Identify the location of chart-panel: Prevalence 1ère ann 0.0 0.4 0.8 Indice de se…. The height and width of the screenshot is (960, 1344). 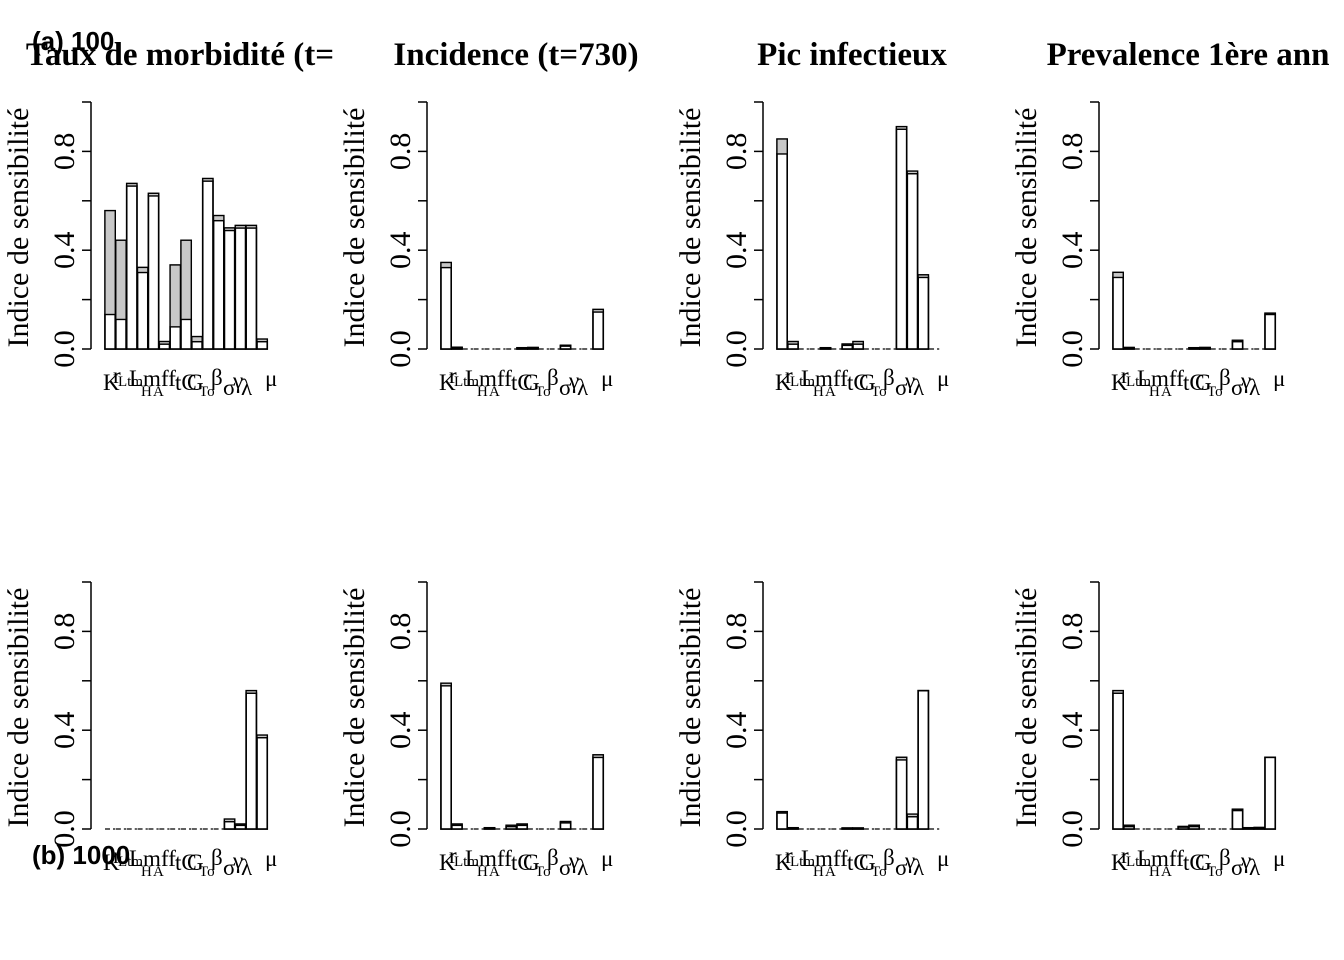
(1169, 218).